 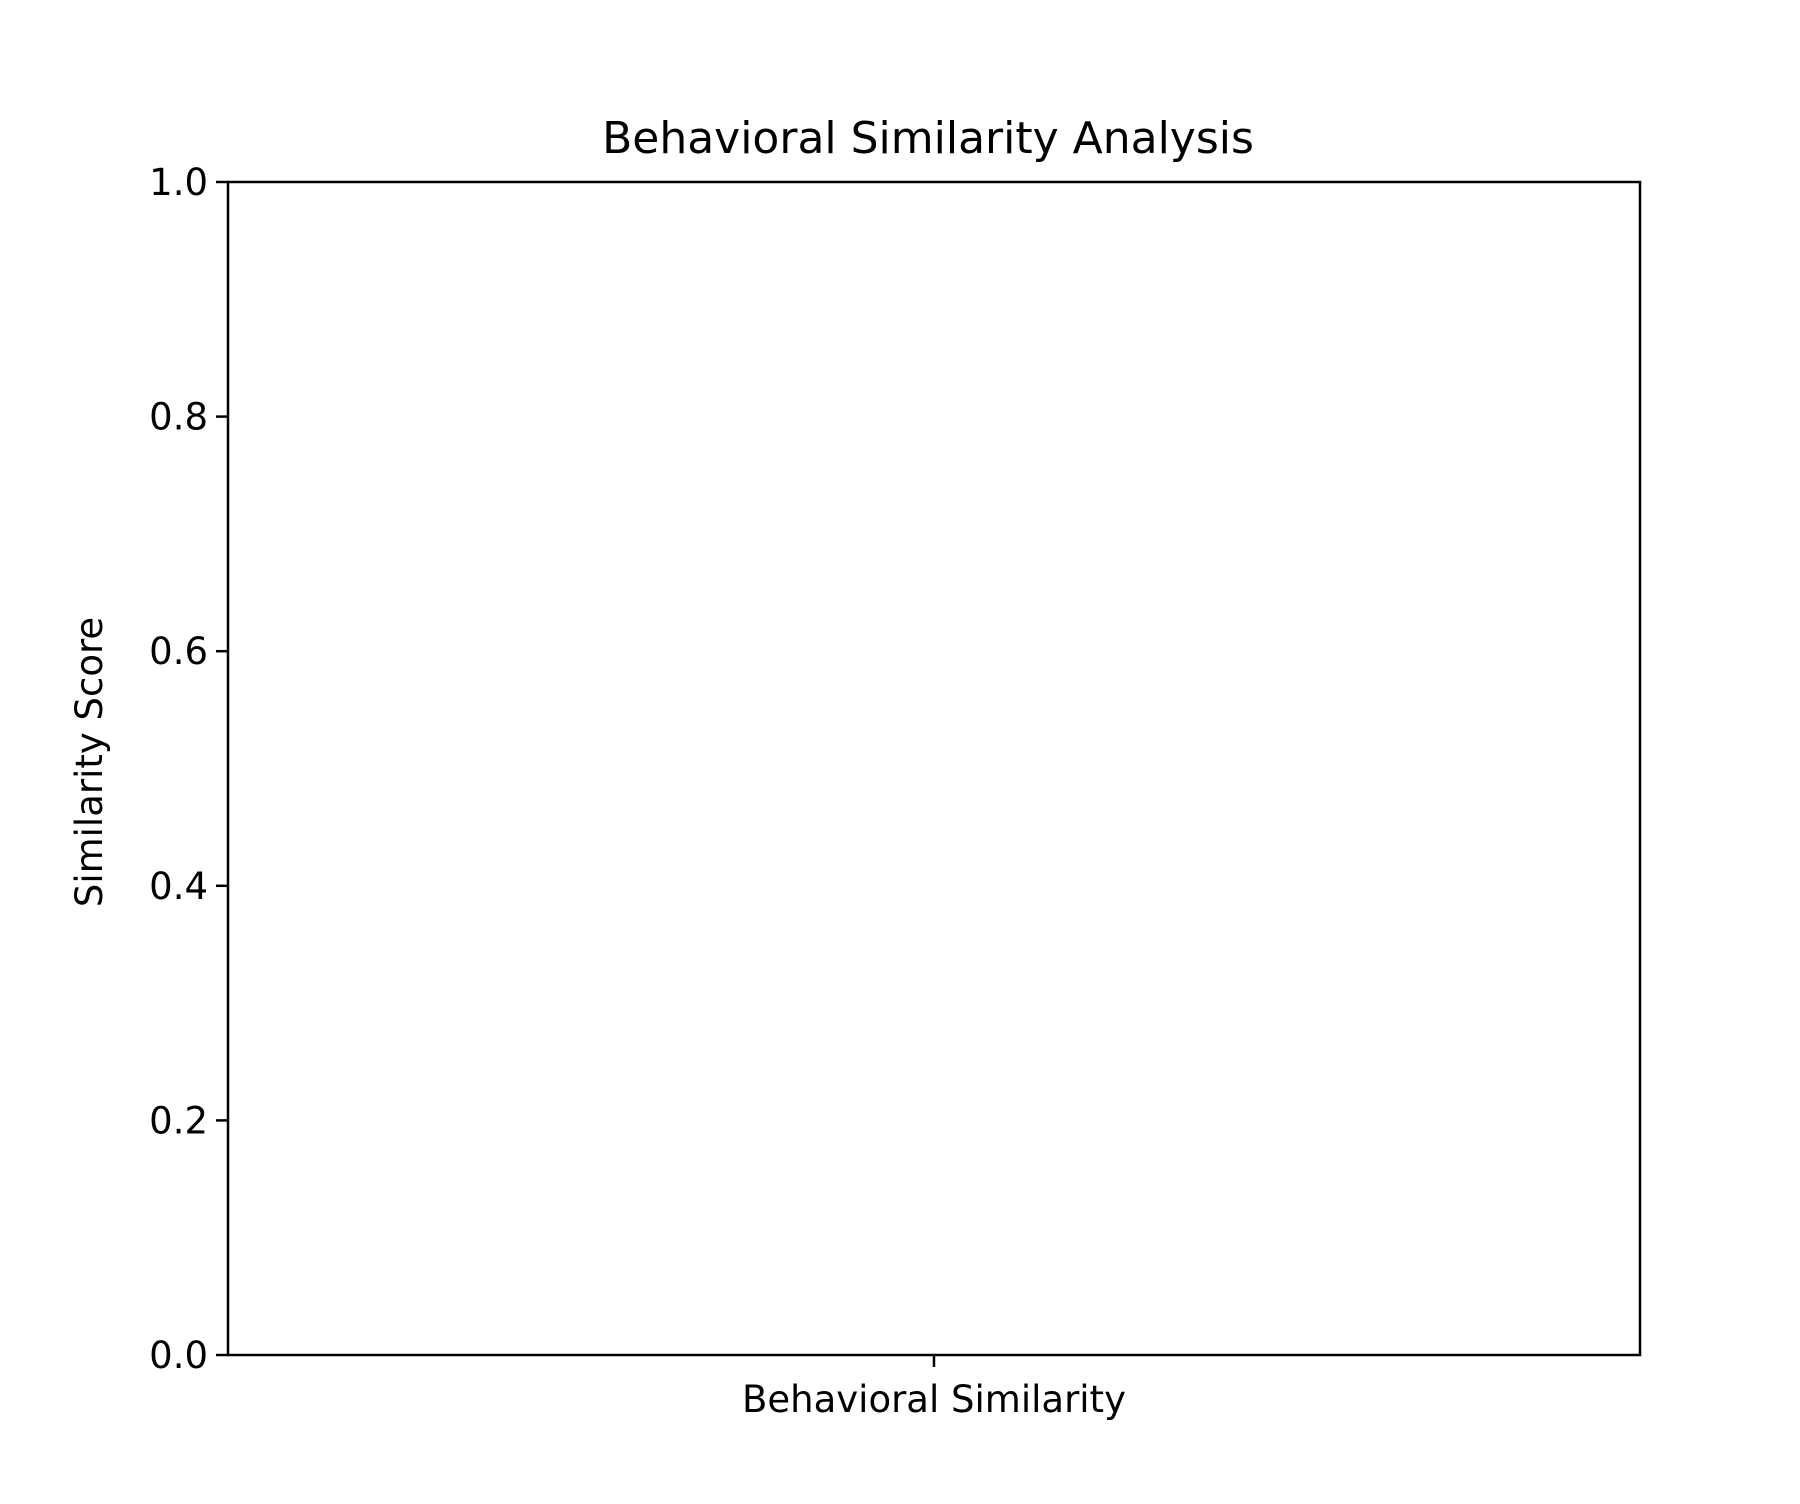 I want to click on chart-title: Behavioral Similarity Analysis, so click(x=928, y=138).